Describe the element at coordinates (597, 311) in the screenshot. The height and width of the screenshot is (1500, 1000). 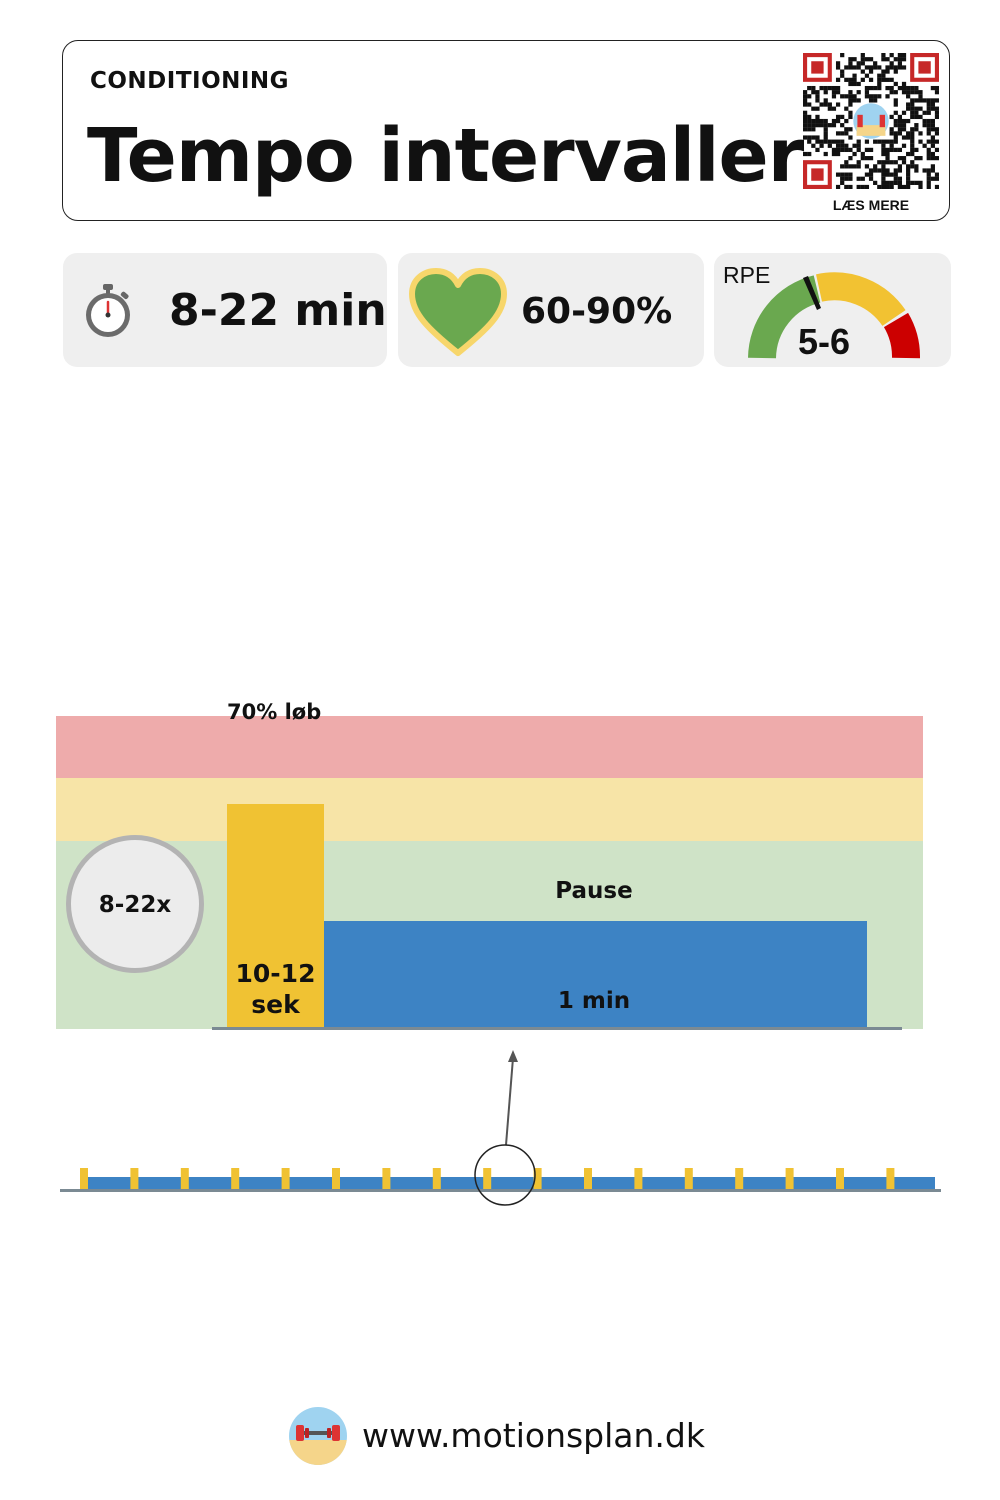
I see `heart-rate-value: 60-90%` at that location.